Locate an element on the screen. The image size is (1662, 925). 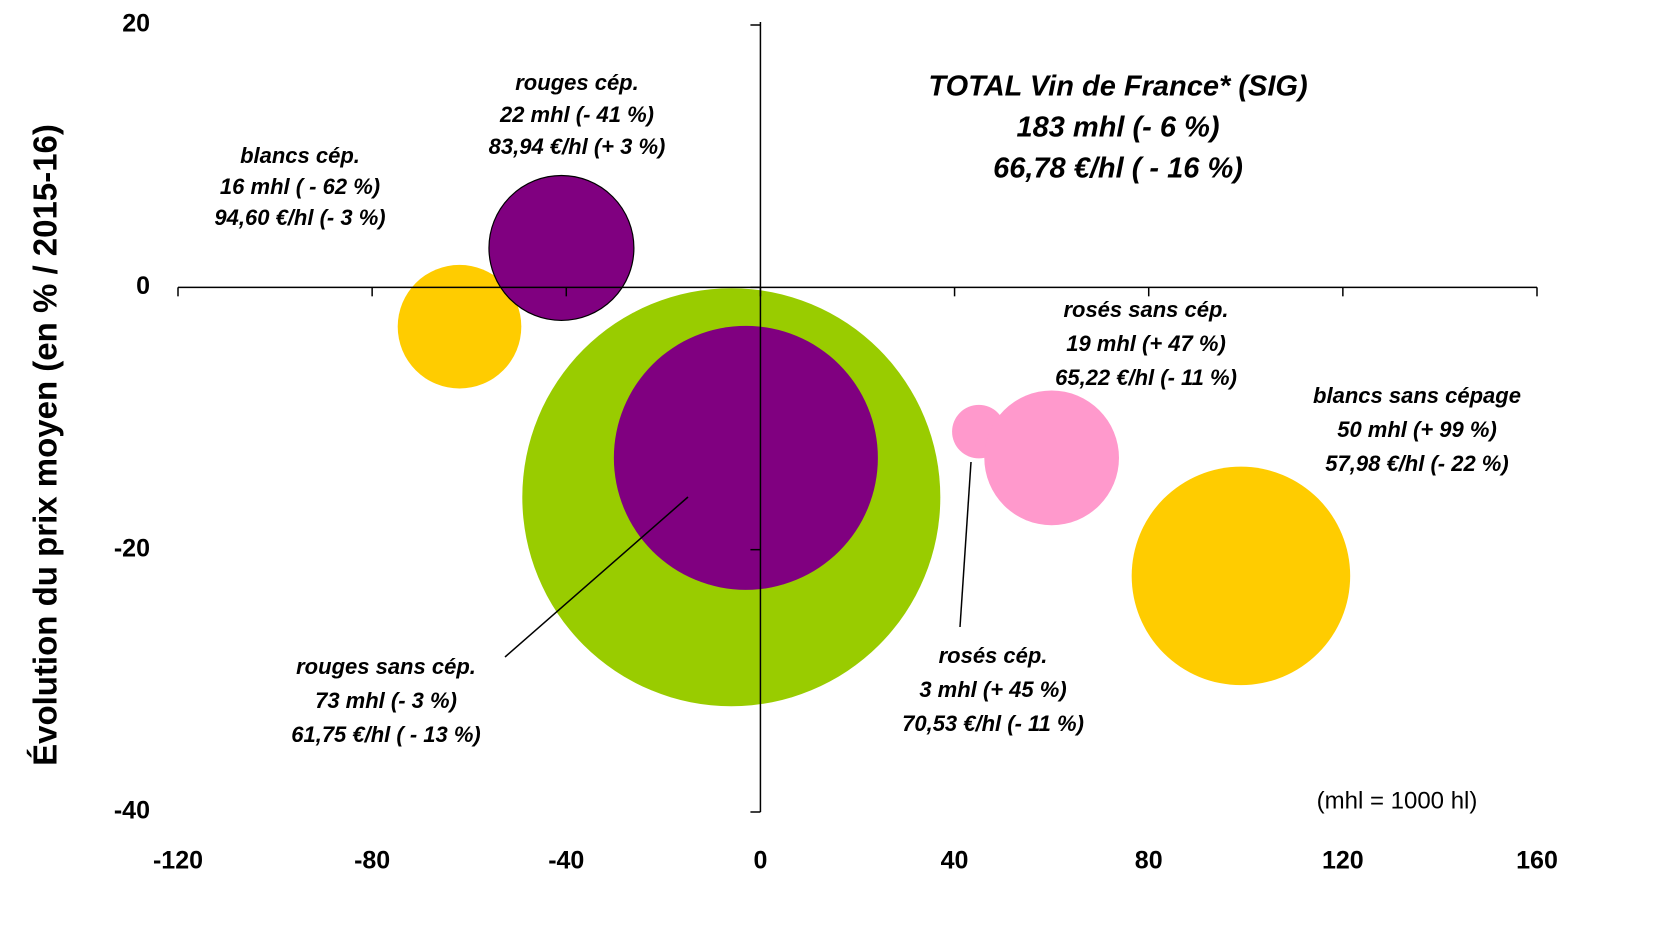
annotation: 3 mhl (+ 45 %) is located at coordinates (992, 689).